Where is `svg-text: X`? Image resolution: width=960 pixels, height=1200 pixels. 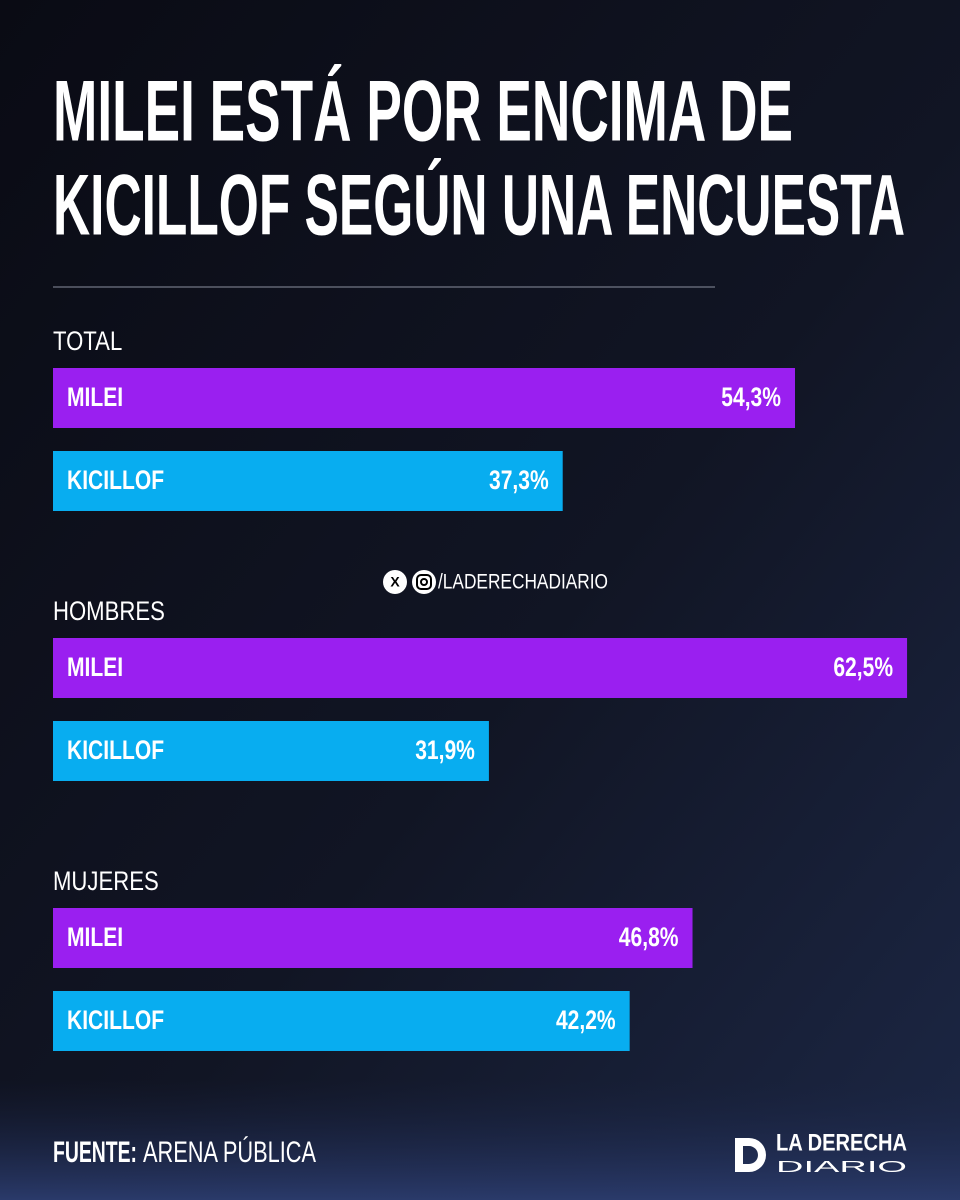 svg-text: X is located at coordinates (395, 582).